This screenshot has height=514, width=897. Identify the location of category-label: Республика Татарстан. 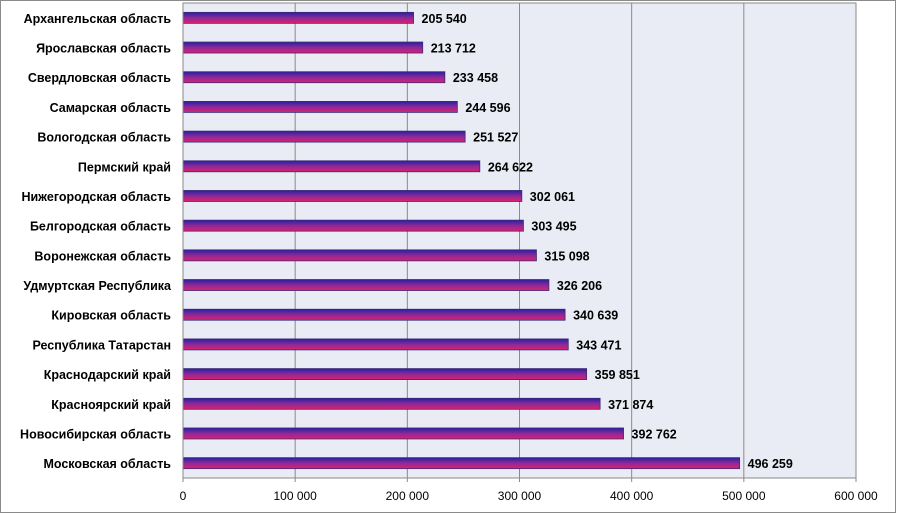
(101, 345).